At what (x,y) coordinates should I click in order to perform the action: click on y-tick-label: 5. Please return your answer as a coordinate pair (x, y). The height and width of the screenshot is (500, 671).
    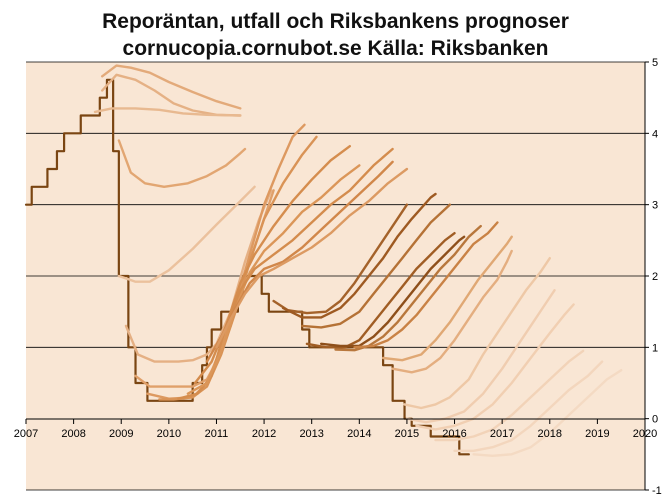
    Looking at the image, I should click on (655, 63).